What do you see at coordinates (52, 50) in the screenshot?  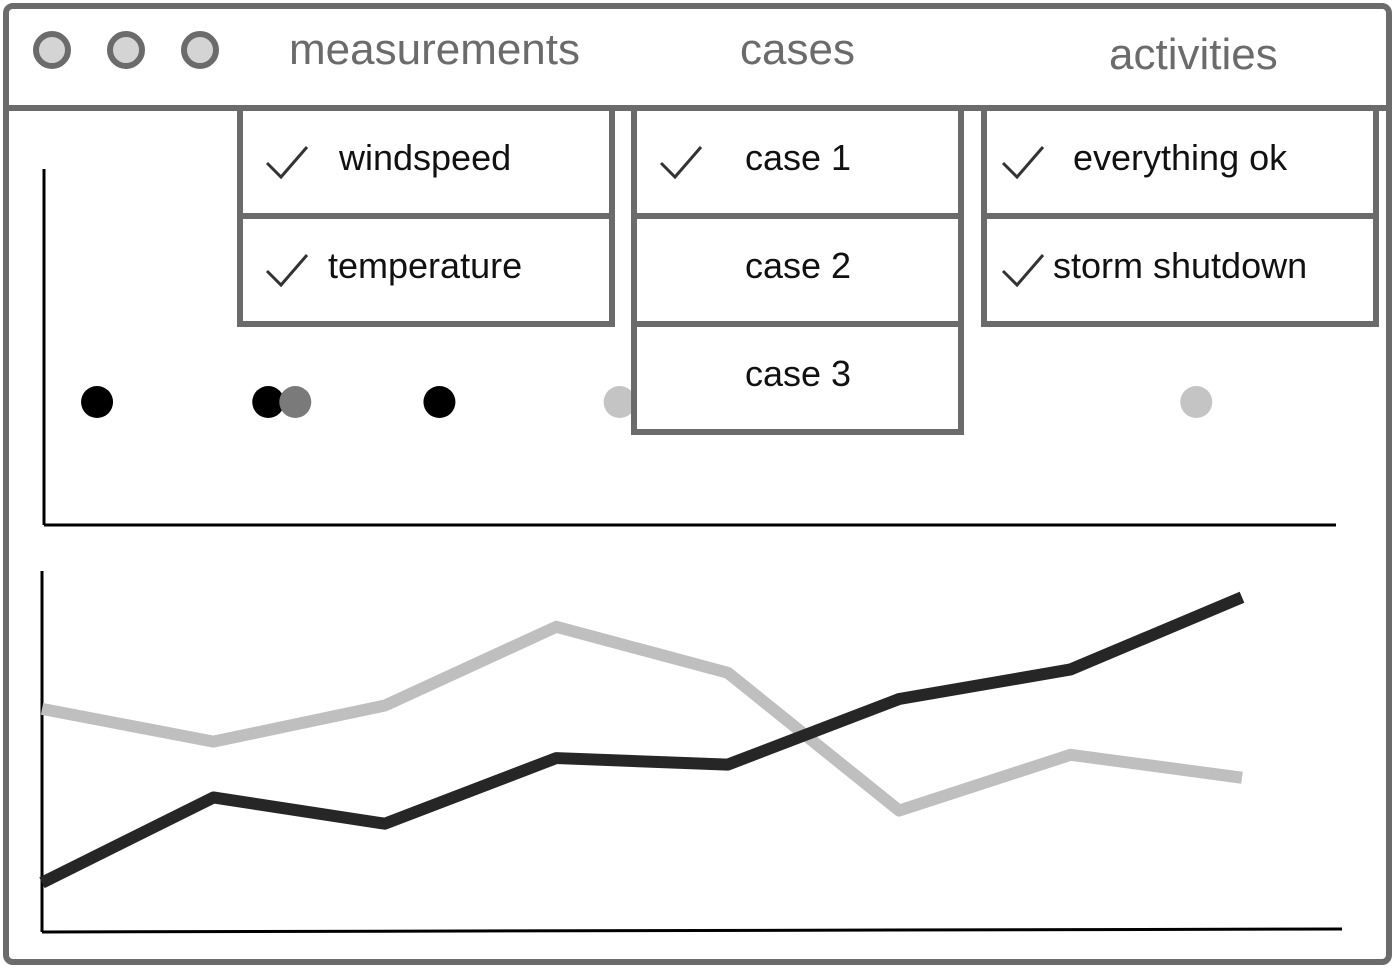 I see `window-button-1-circle-icon` at bounding box center [52, 50].